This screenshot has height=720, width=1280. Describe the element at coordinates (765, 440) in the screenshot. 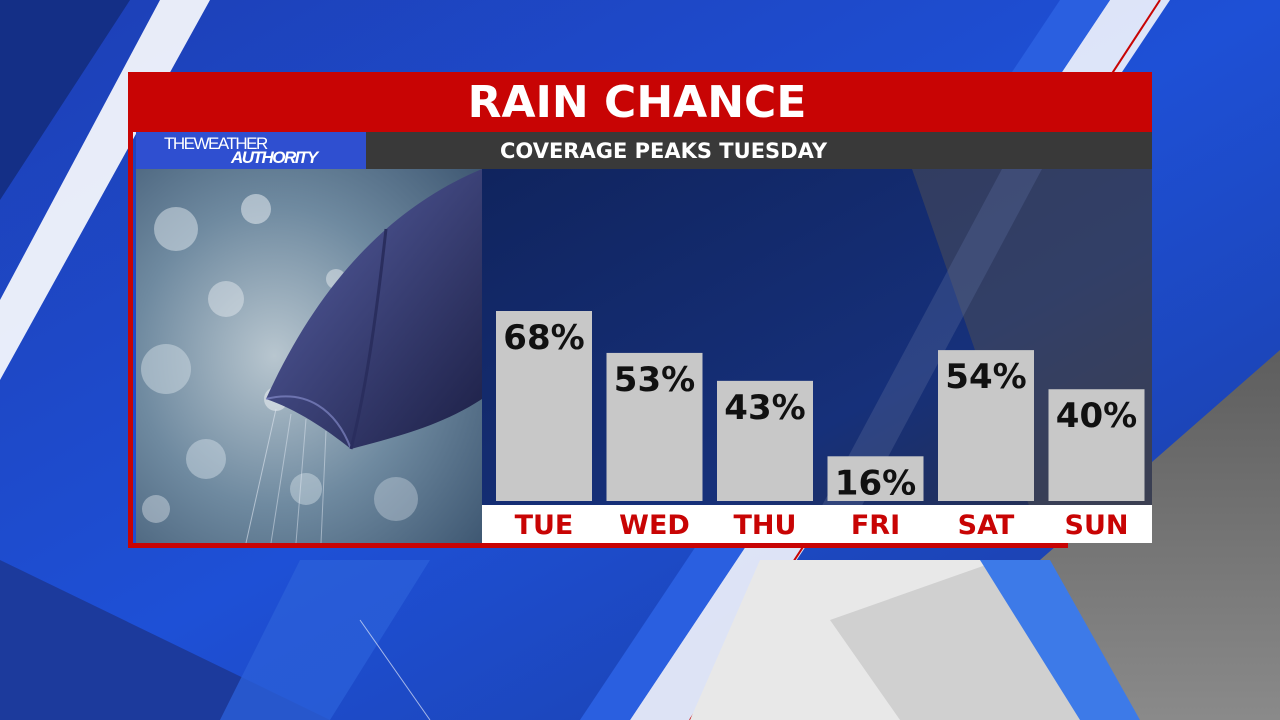

I see `bar-thu` at that location.